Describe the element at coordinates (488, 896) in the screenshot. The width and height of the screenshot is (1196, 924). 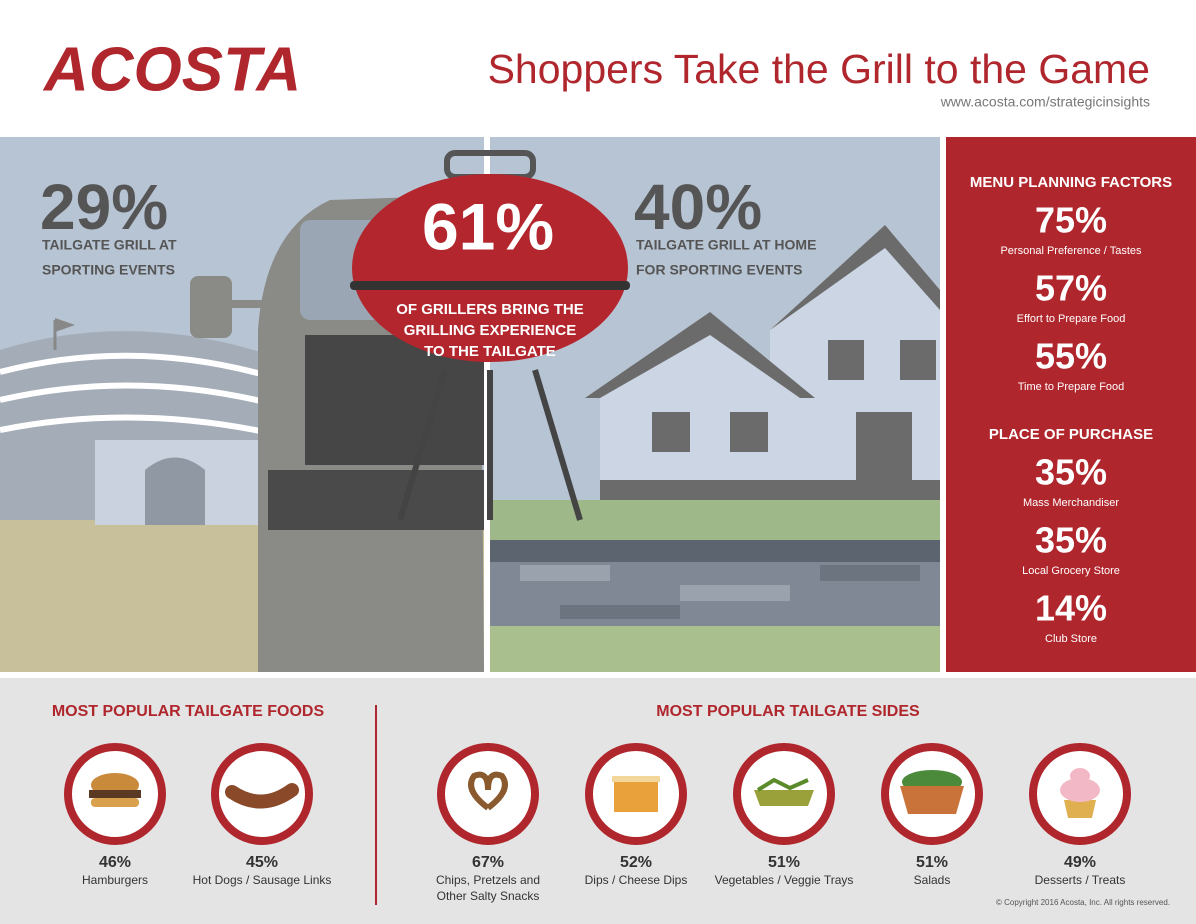
I see `item-label: Other Salty Snacks` at that location.